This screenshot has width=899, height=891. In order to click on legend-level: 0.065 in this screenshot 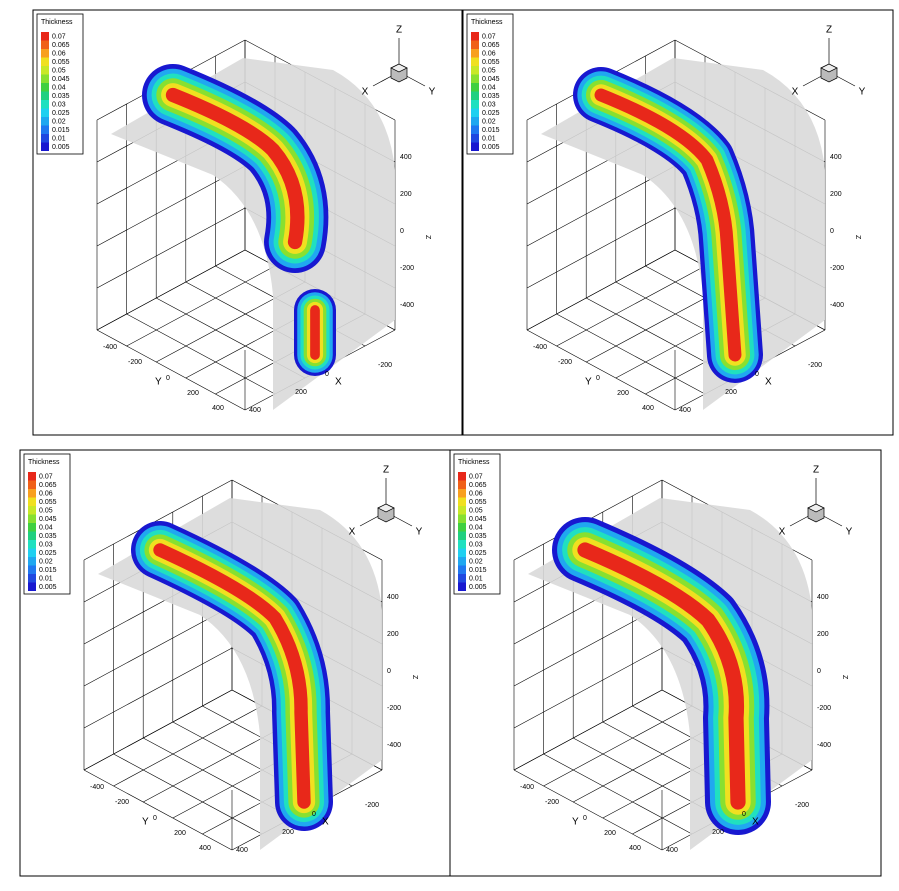, I will do `click(491, 45)`.